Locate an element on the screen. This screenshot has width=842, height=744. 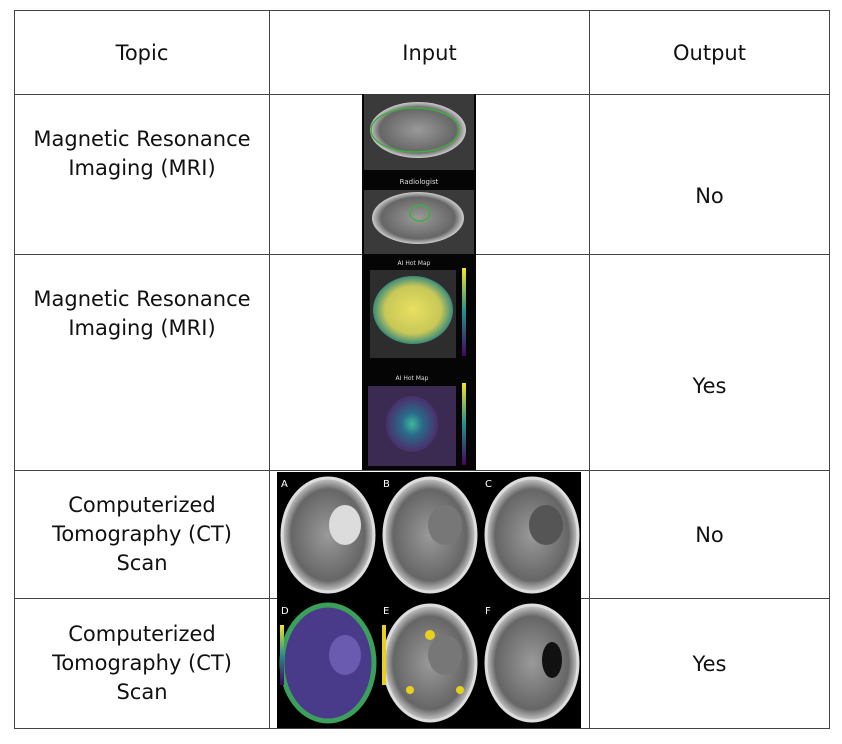
header-cell: Input is located at coordinates (429, 52).